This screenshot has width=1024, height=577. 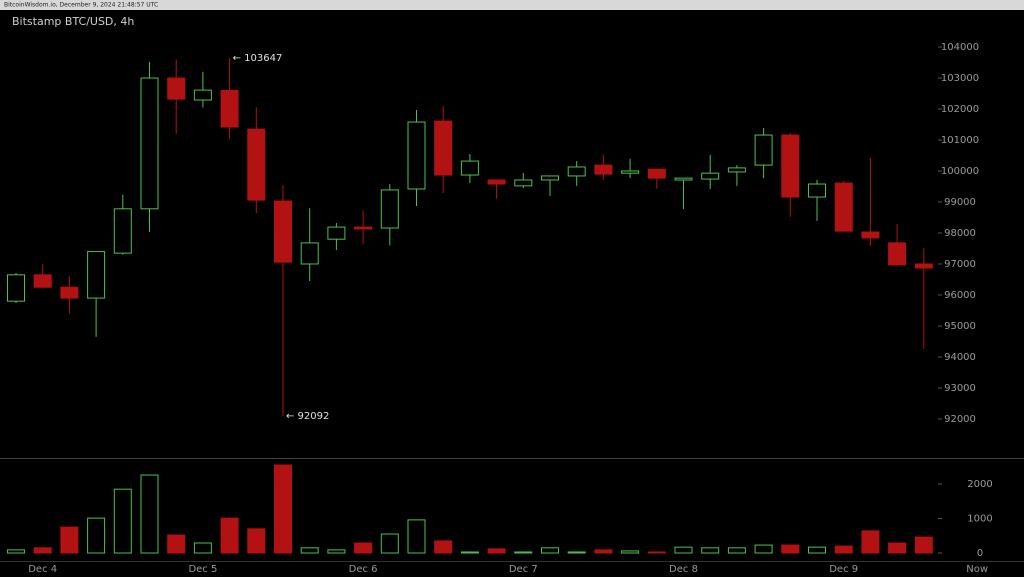 I want to click on y-tick-label: 100000, so click(x=960, y=171).